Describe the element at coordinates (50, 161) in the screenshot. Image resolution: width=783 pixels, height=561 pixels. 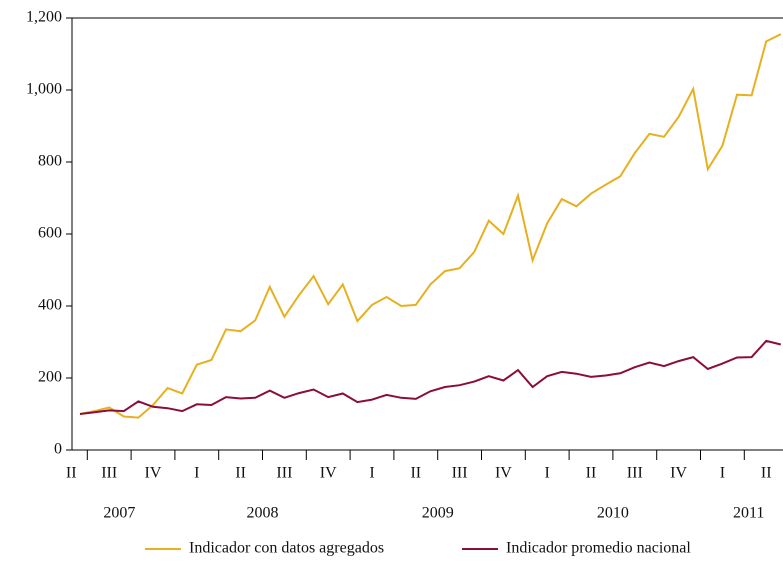
I see `y-tick-label: 800` at that location.